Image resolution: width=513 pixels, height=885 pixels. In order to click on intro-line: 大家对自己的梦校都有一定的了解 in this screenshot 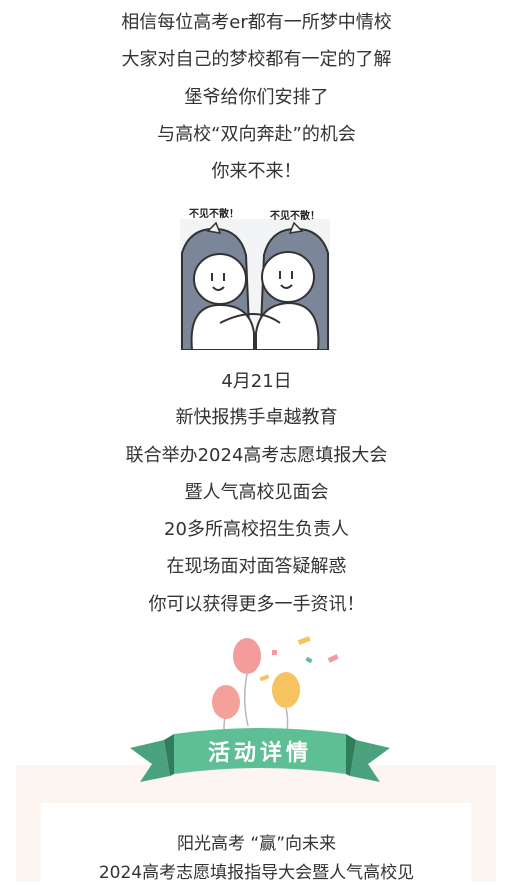, I will do `click(256, 59)`.